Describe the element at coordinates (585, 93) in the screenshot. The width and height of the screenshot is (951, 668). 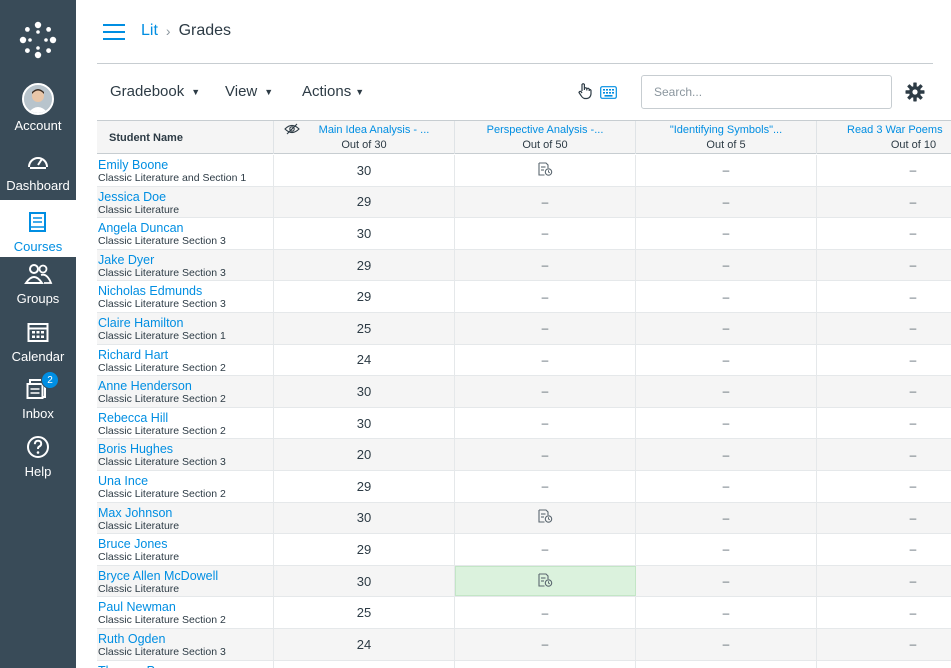
I see `pointer-hand-icon` at that location.